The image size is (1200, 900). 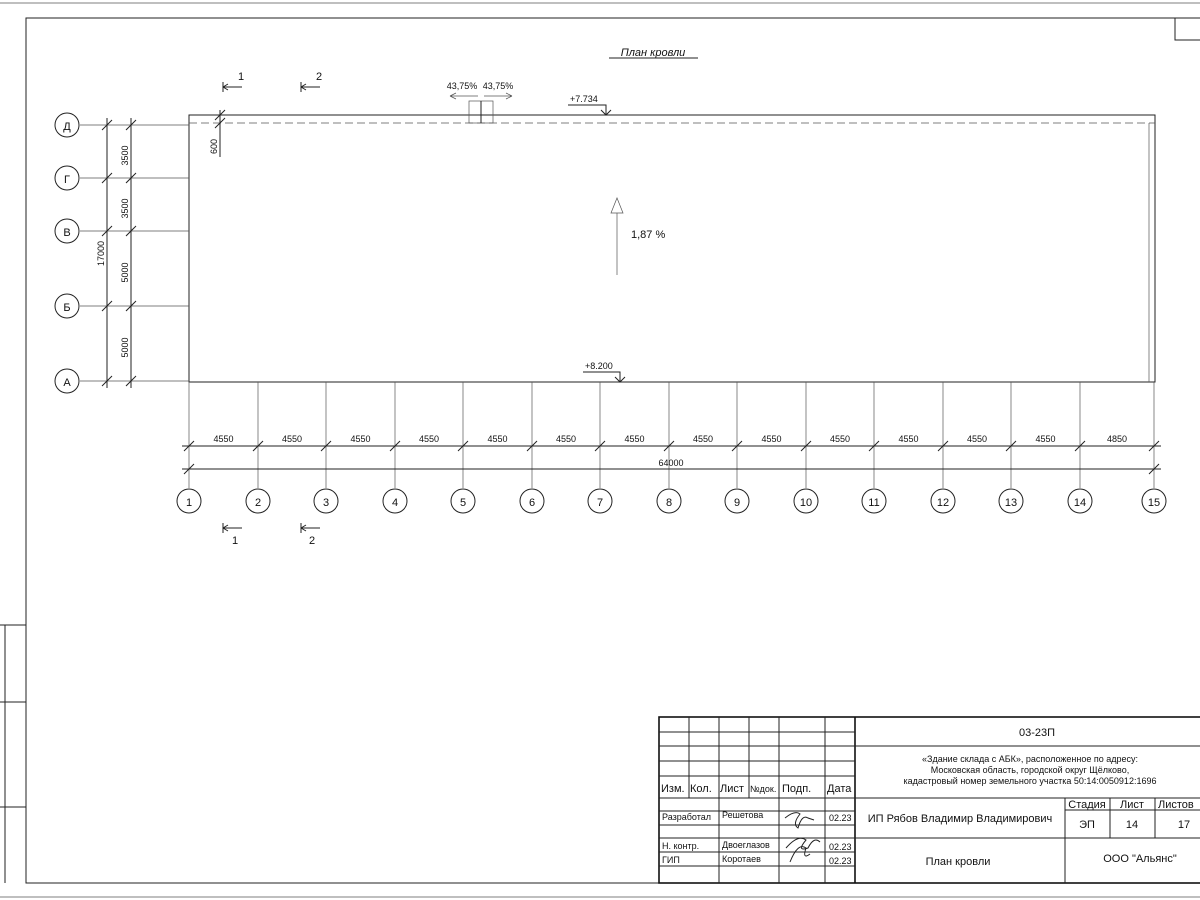 I want to click on column-axis-label: 6, so click(x=532, y=503).